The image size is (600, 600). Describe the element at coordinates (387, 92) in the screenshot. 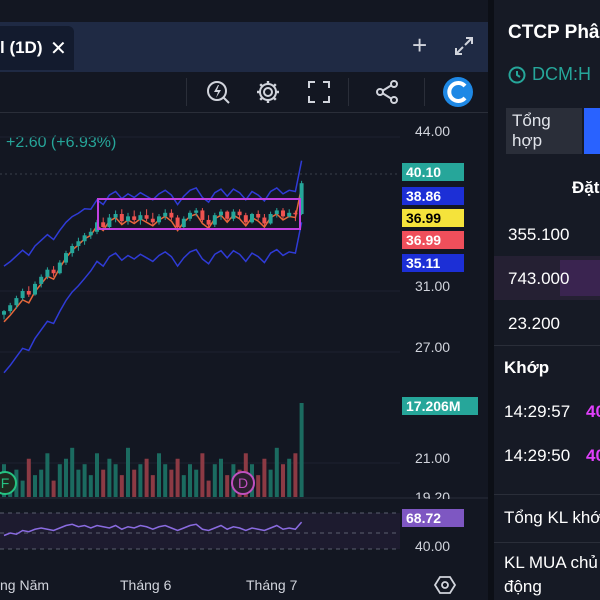

I see `share-icon` at that location.